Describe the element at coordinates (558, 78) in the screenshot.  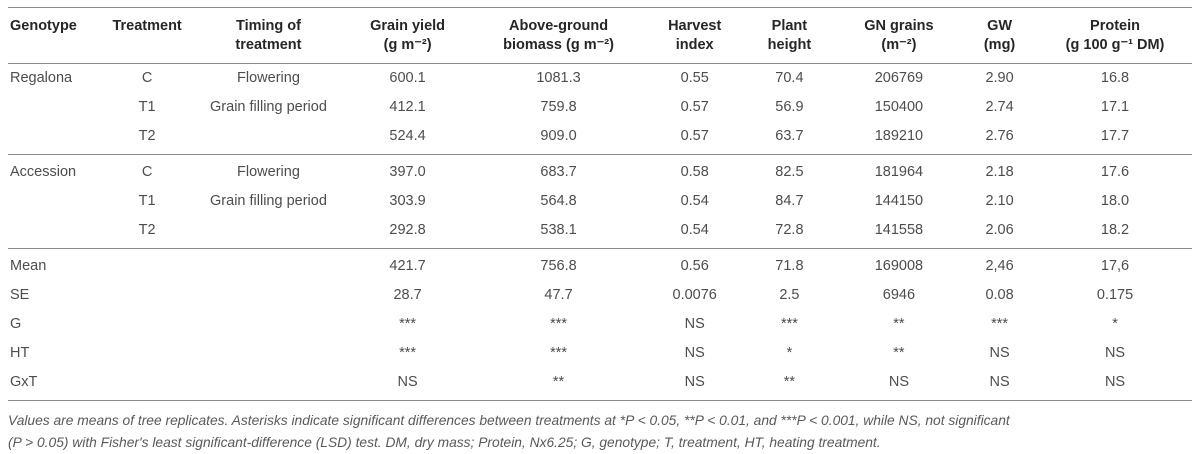
I see `table-cell: 1081.3` at that location.